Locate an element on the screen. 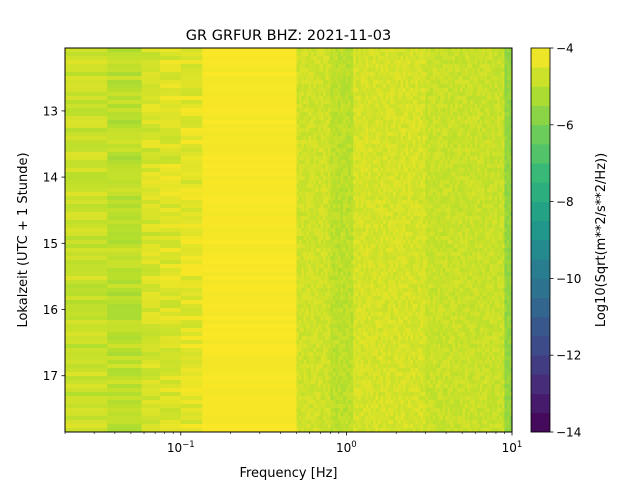 The height and width of the screenshot is (480, 640). chart-title: GR GRFUR BHZ: 2021-11-03 is located at coordinates (288, 36).